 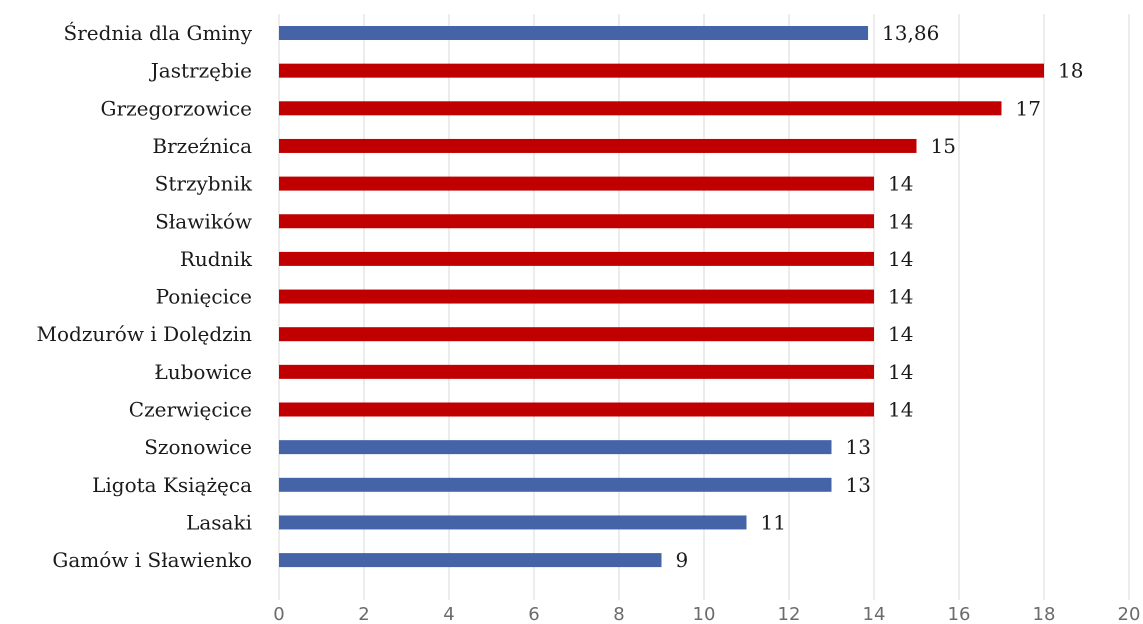 What do you see at coordinates (216, 259) in the screenshot?
I see `category-label: Rudnik` at bounding box center [216, 259].